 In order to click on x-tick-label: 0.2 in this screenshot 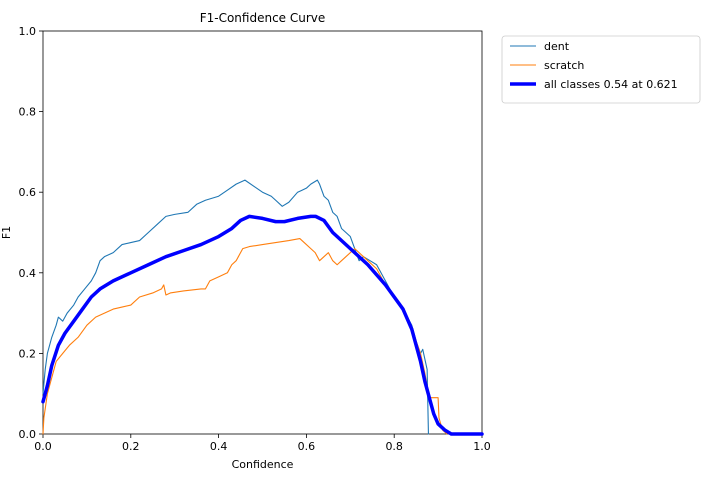, I will do `click(131, 446)`.